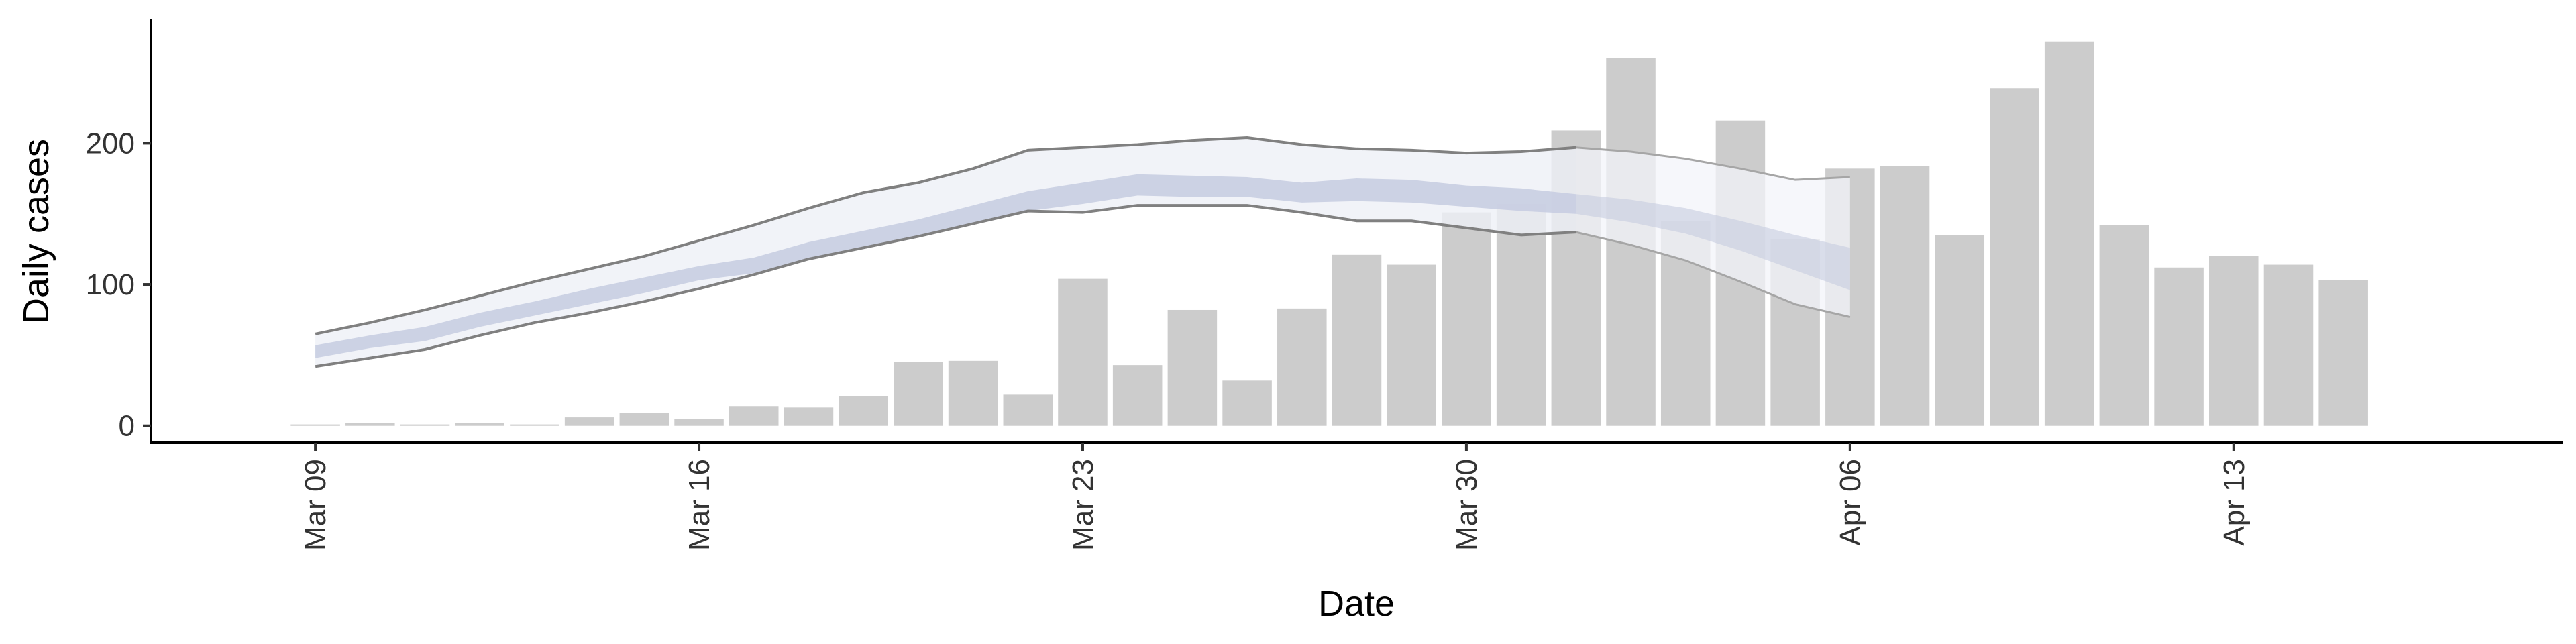 This screenshot has height=644, width=2576. Describe the element at coordinates (1713, 163) in the screenshot. I see `projection-upper-line` at that location.